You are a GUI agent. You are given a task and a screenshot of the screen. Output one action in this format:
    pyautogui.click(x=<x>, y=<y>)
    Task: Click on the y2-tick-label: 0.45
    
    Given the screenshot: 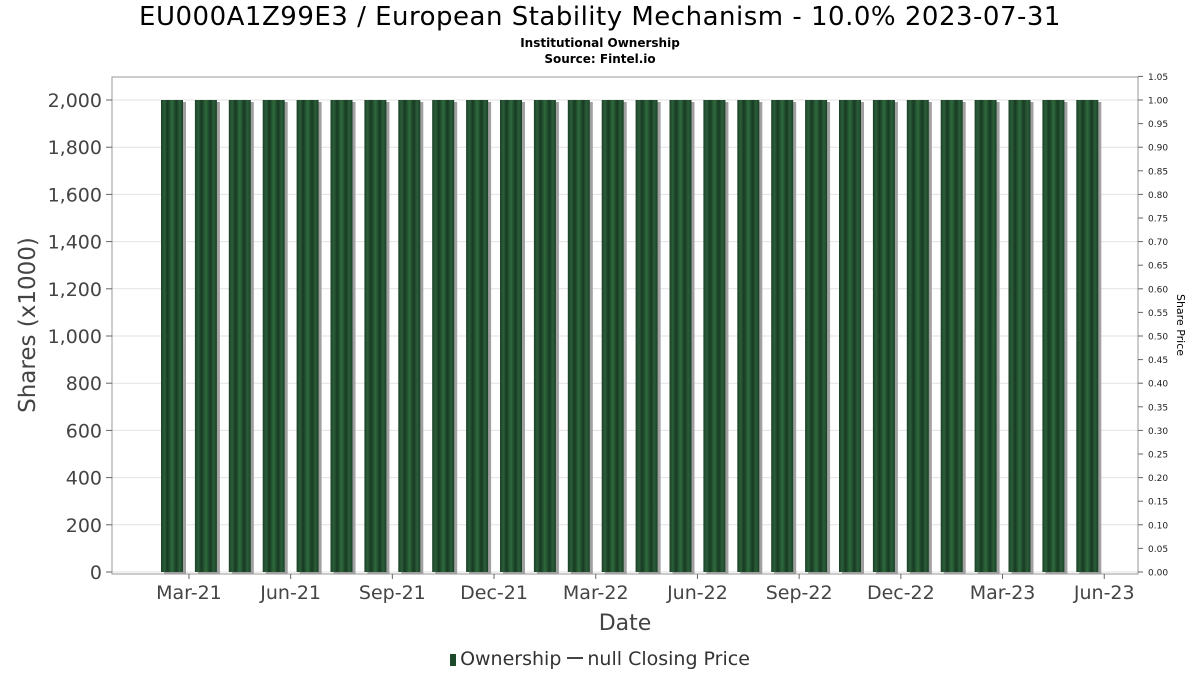 What is the action you would take?
    pyautogui.click(x=1158, y=361)
    